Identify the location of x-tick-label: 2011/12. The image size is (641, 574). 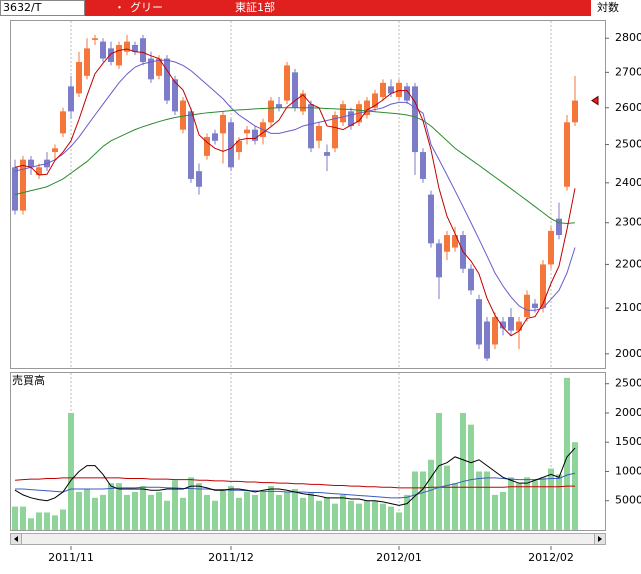
(231, 557).